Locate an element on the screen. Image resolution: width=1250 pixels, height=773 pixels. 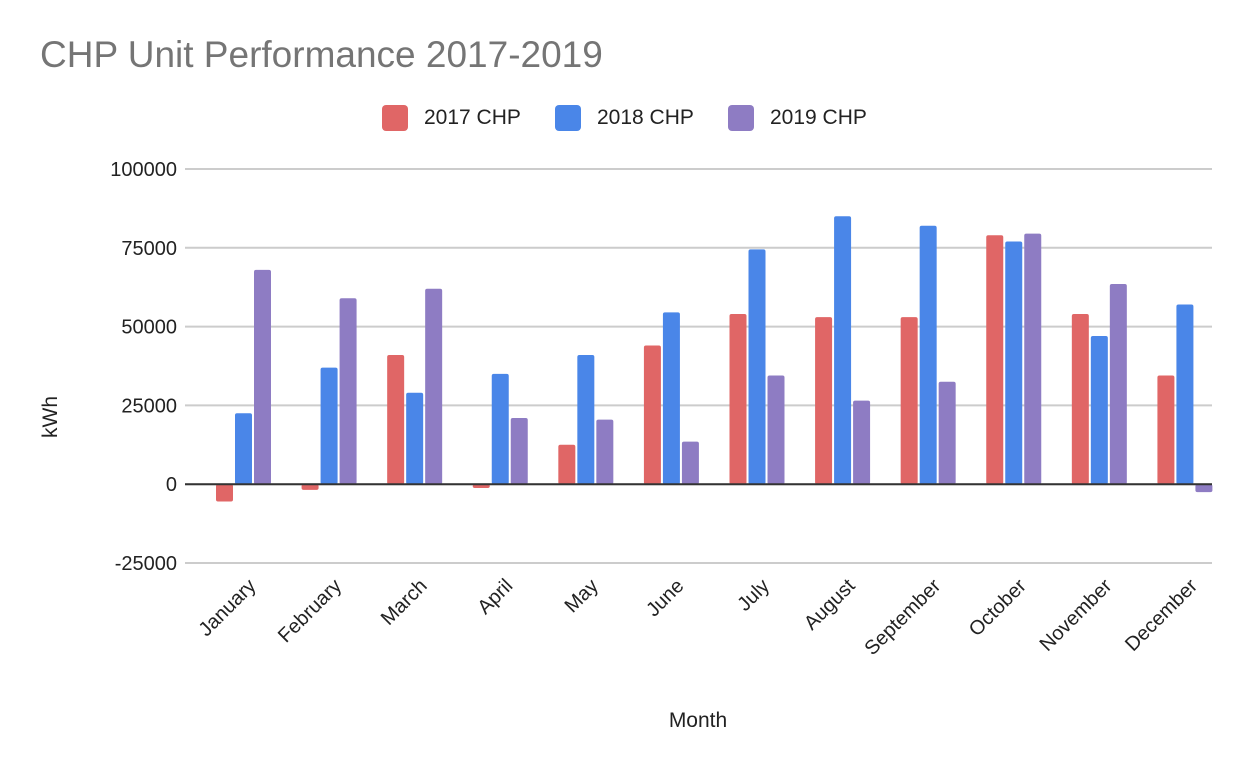
legend-label: 2018 CHP is located at coordinates (645, 117).